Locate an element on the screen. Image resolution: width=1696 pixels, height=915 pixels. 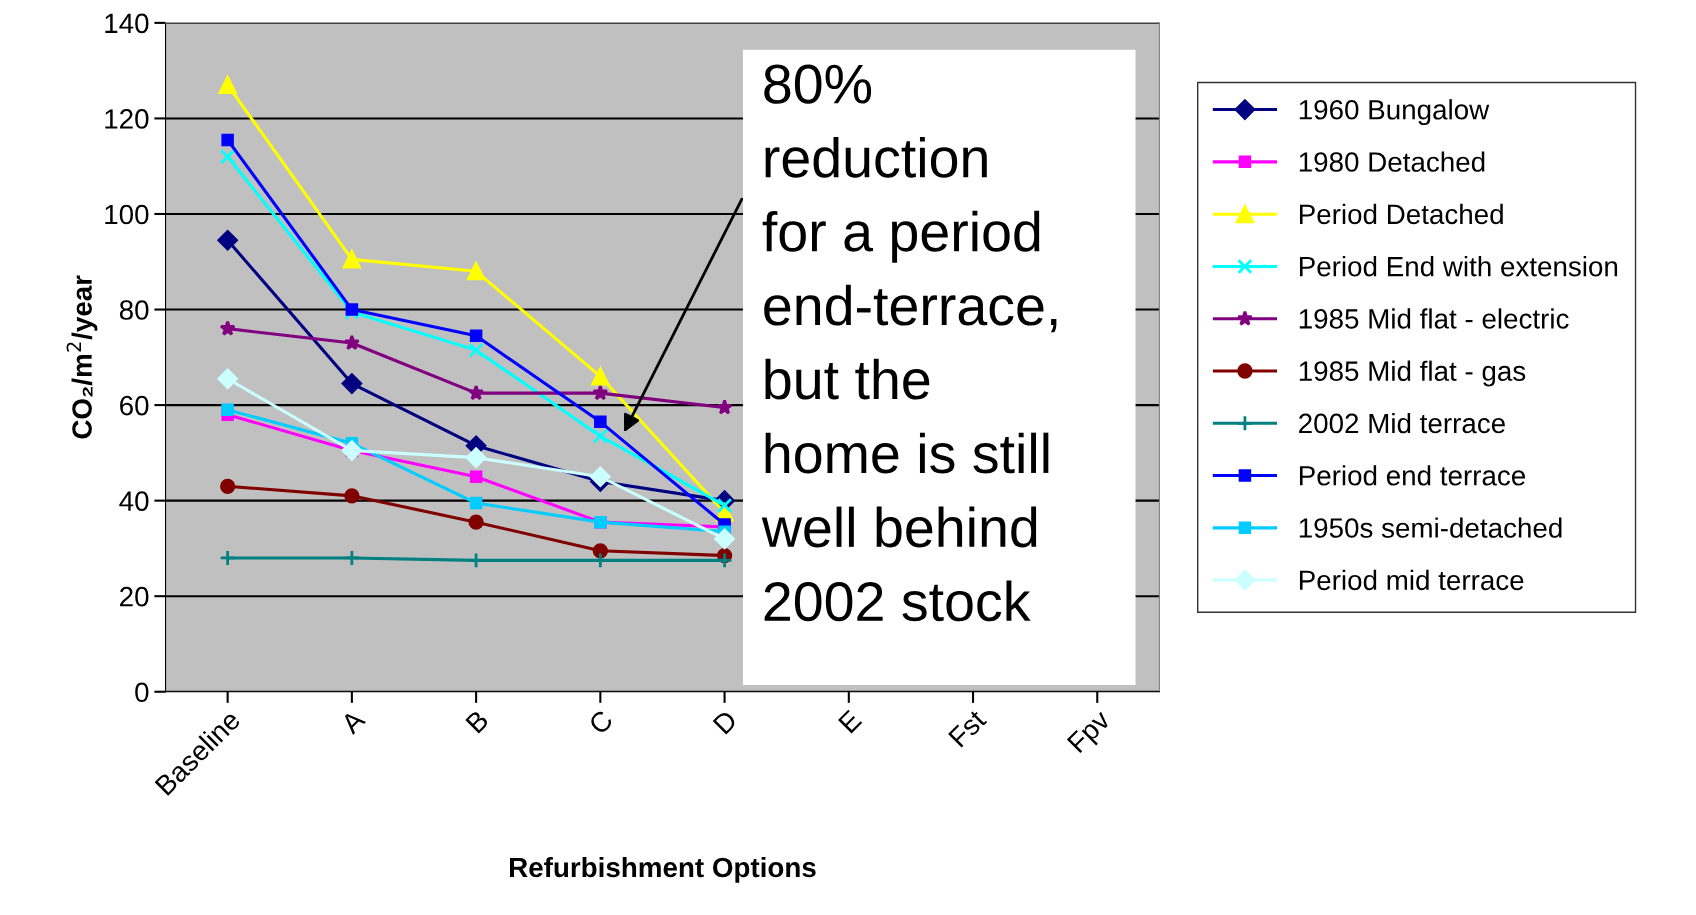
x-tick-label: C is located at coordinates (601, 722).